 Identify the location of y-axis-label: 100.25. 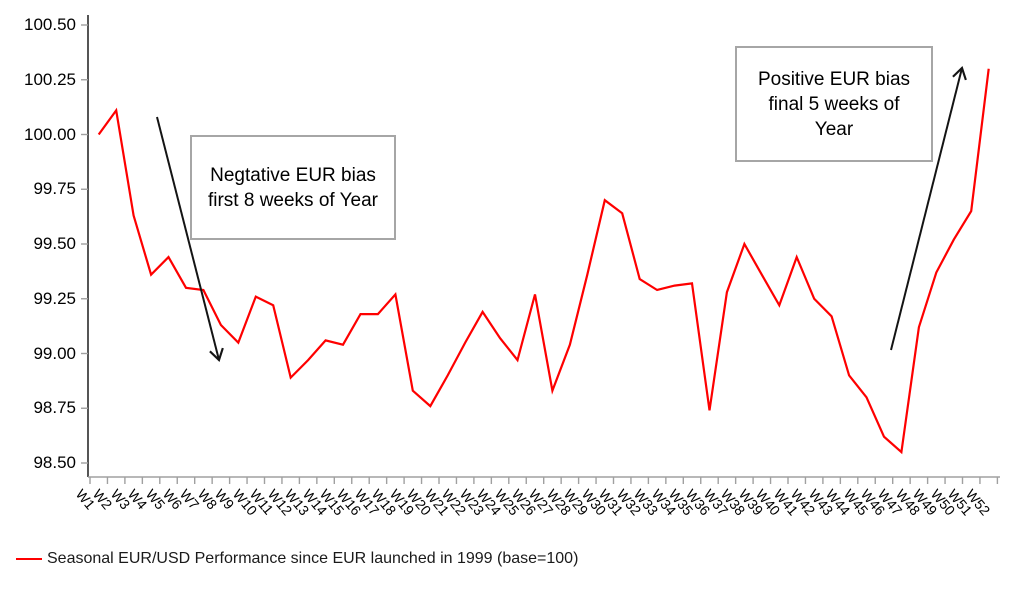
(50, 79).